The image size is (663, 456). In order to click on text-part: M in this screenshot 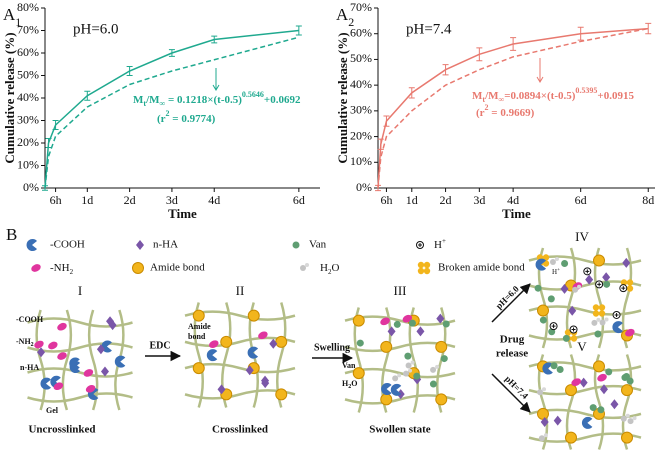, I will do `click(477, 96)`.